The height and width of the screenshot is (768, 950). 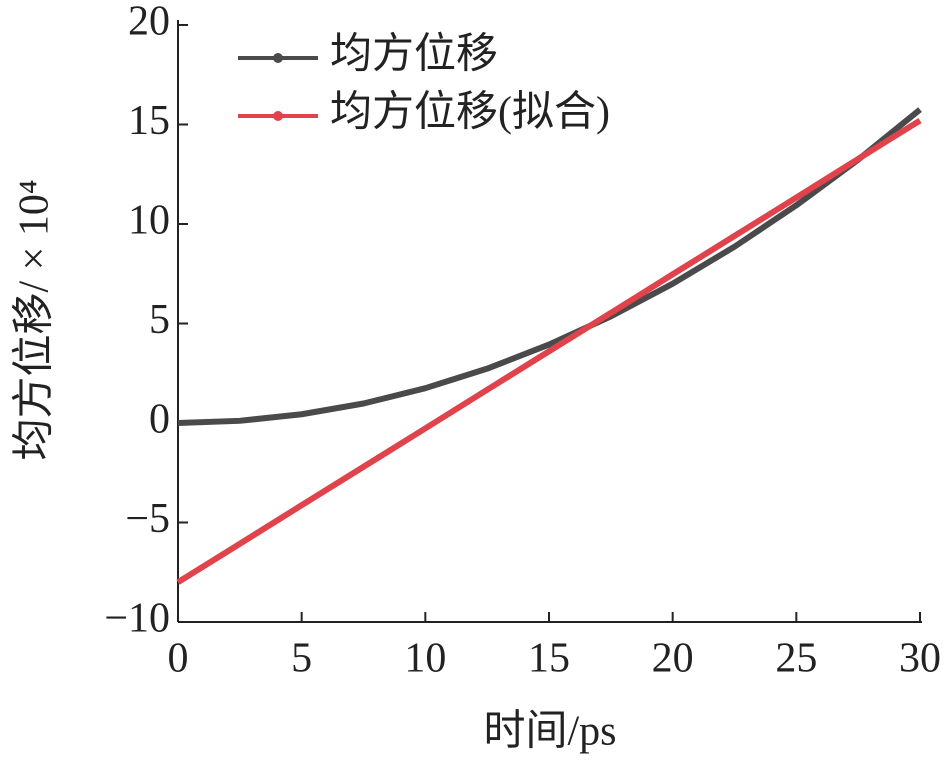 I want to click on y-axis-label: 均方位移/ × 10⁴, so click(x=34, y=320).